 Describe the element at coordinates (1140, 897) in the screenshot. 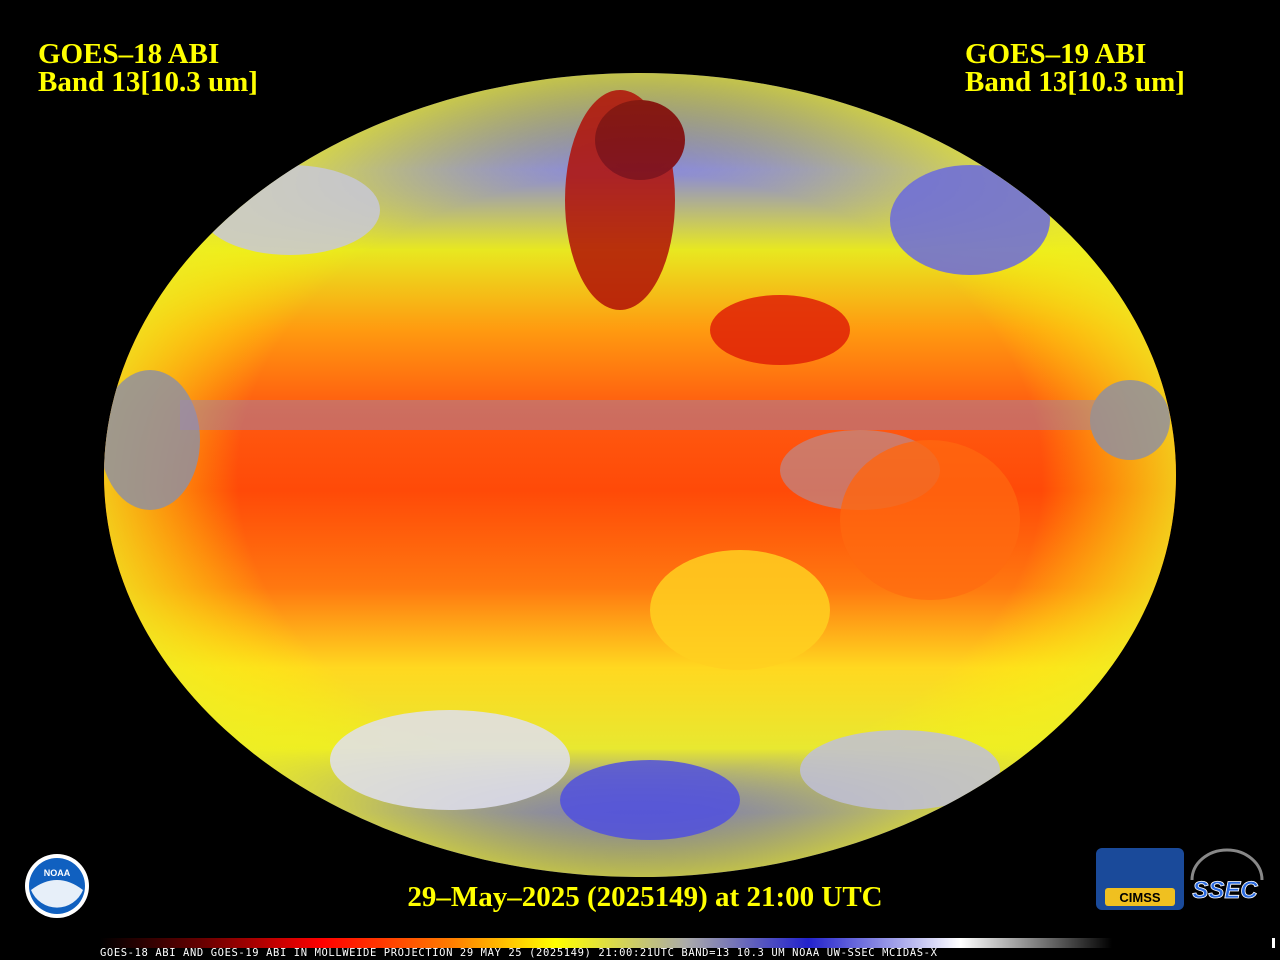

I see `cimss-text: CIMSS` at that location.